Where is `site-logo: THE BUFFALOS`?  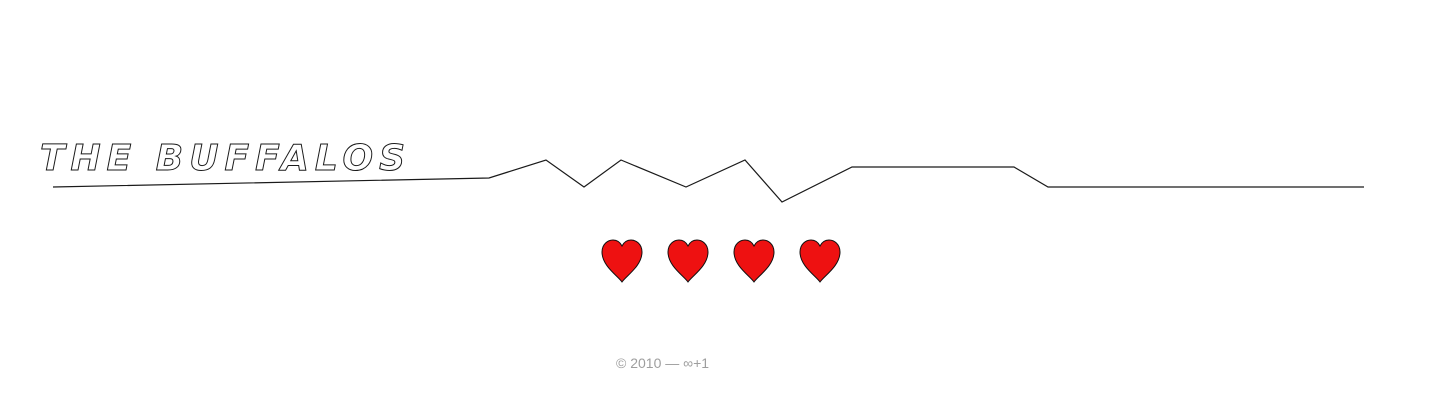 site-logo: THE BUFFALOS is located at coordinates (230, 158).